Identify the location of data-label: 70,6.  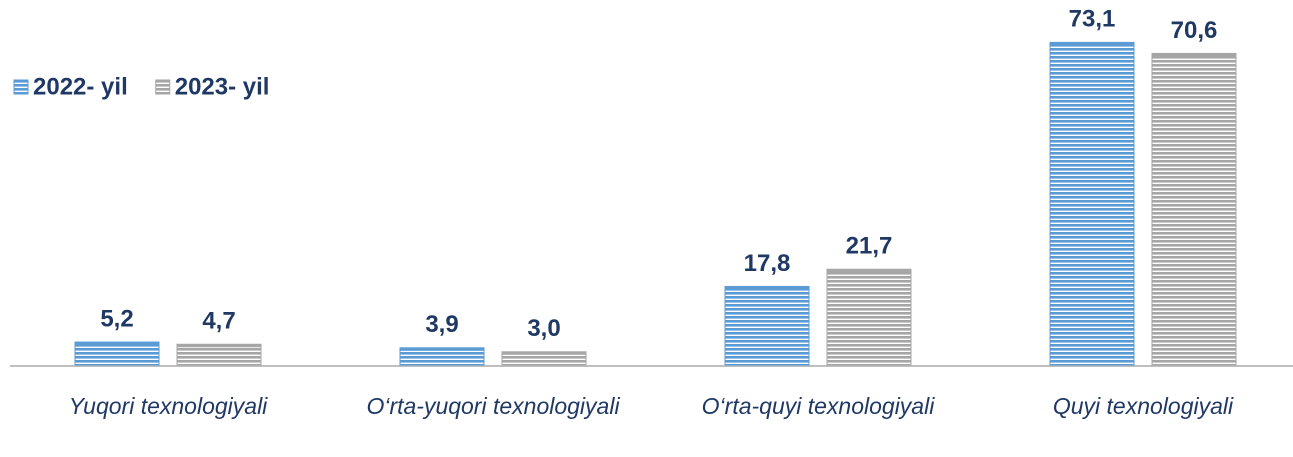
(1194, 30).